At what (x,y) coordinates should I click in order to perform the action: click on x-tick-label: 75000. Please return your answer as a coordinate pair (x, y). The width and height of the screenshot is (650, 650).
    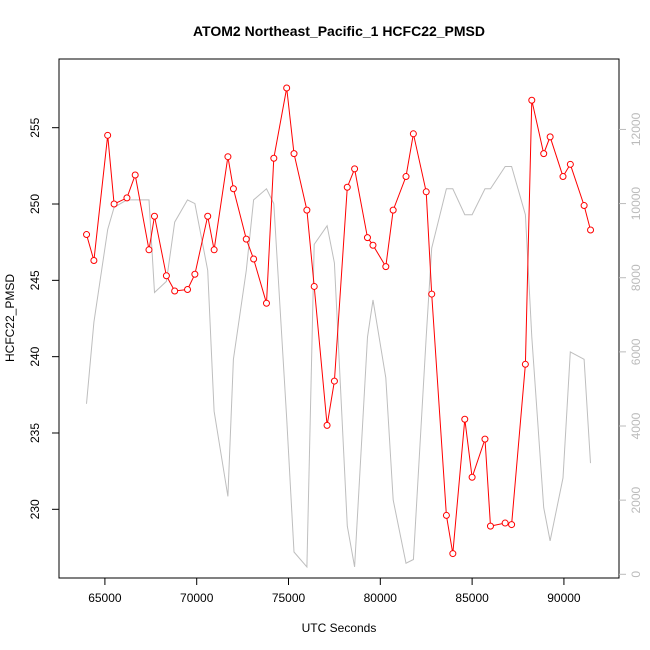
    Looking at the image, I should click on (289, 598).